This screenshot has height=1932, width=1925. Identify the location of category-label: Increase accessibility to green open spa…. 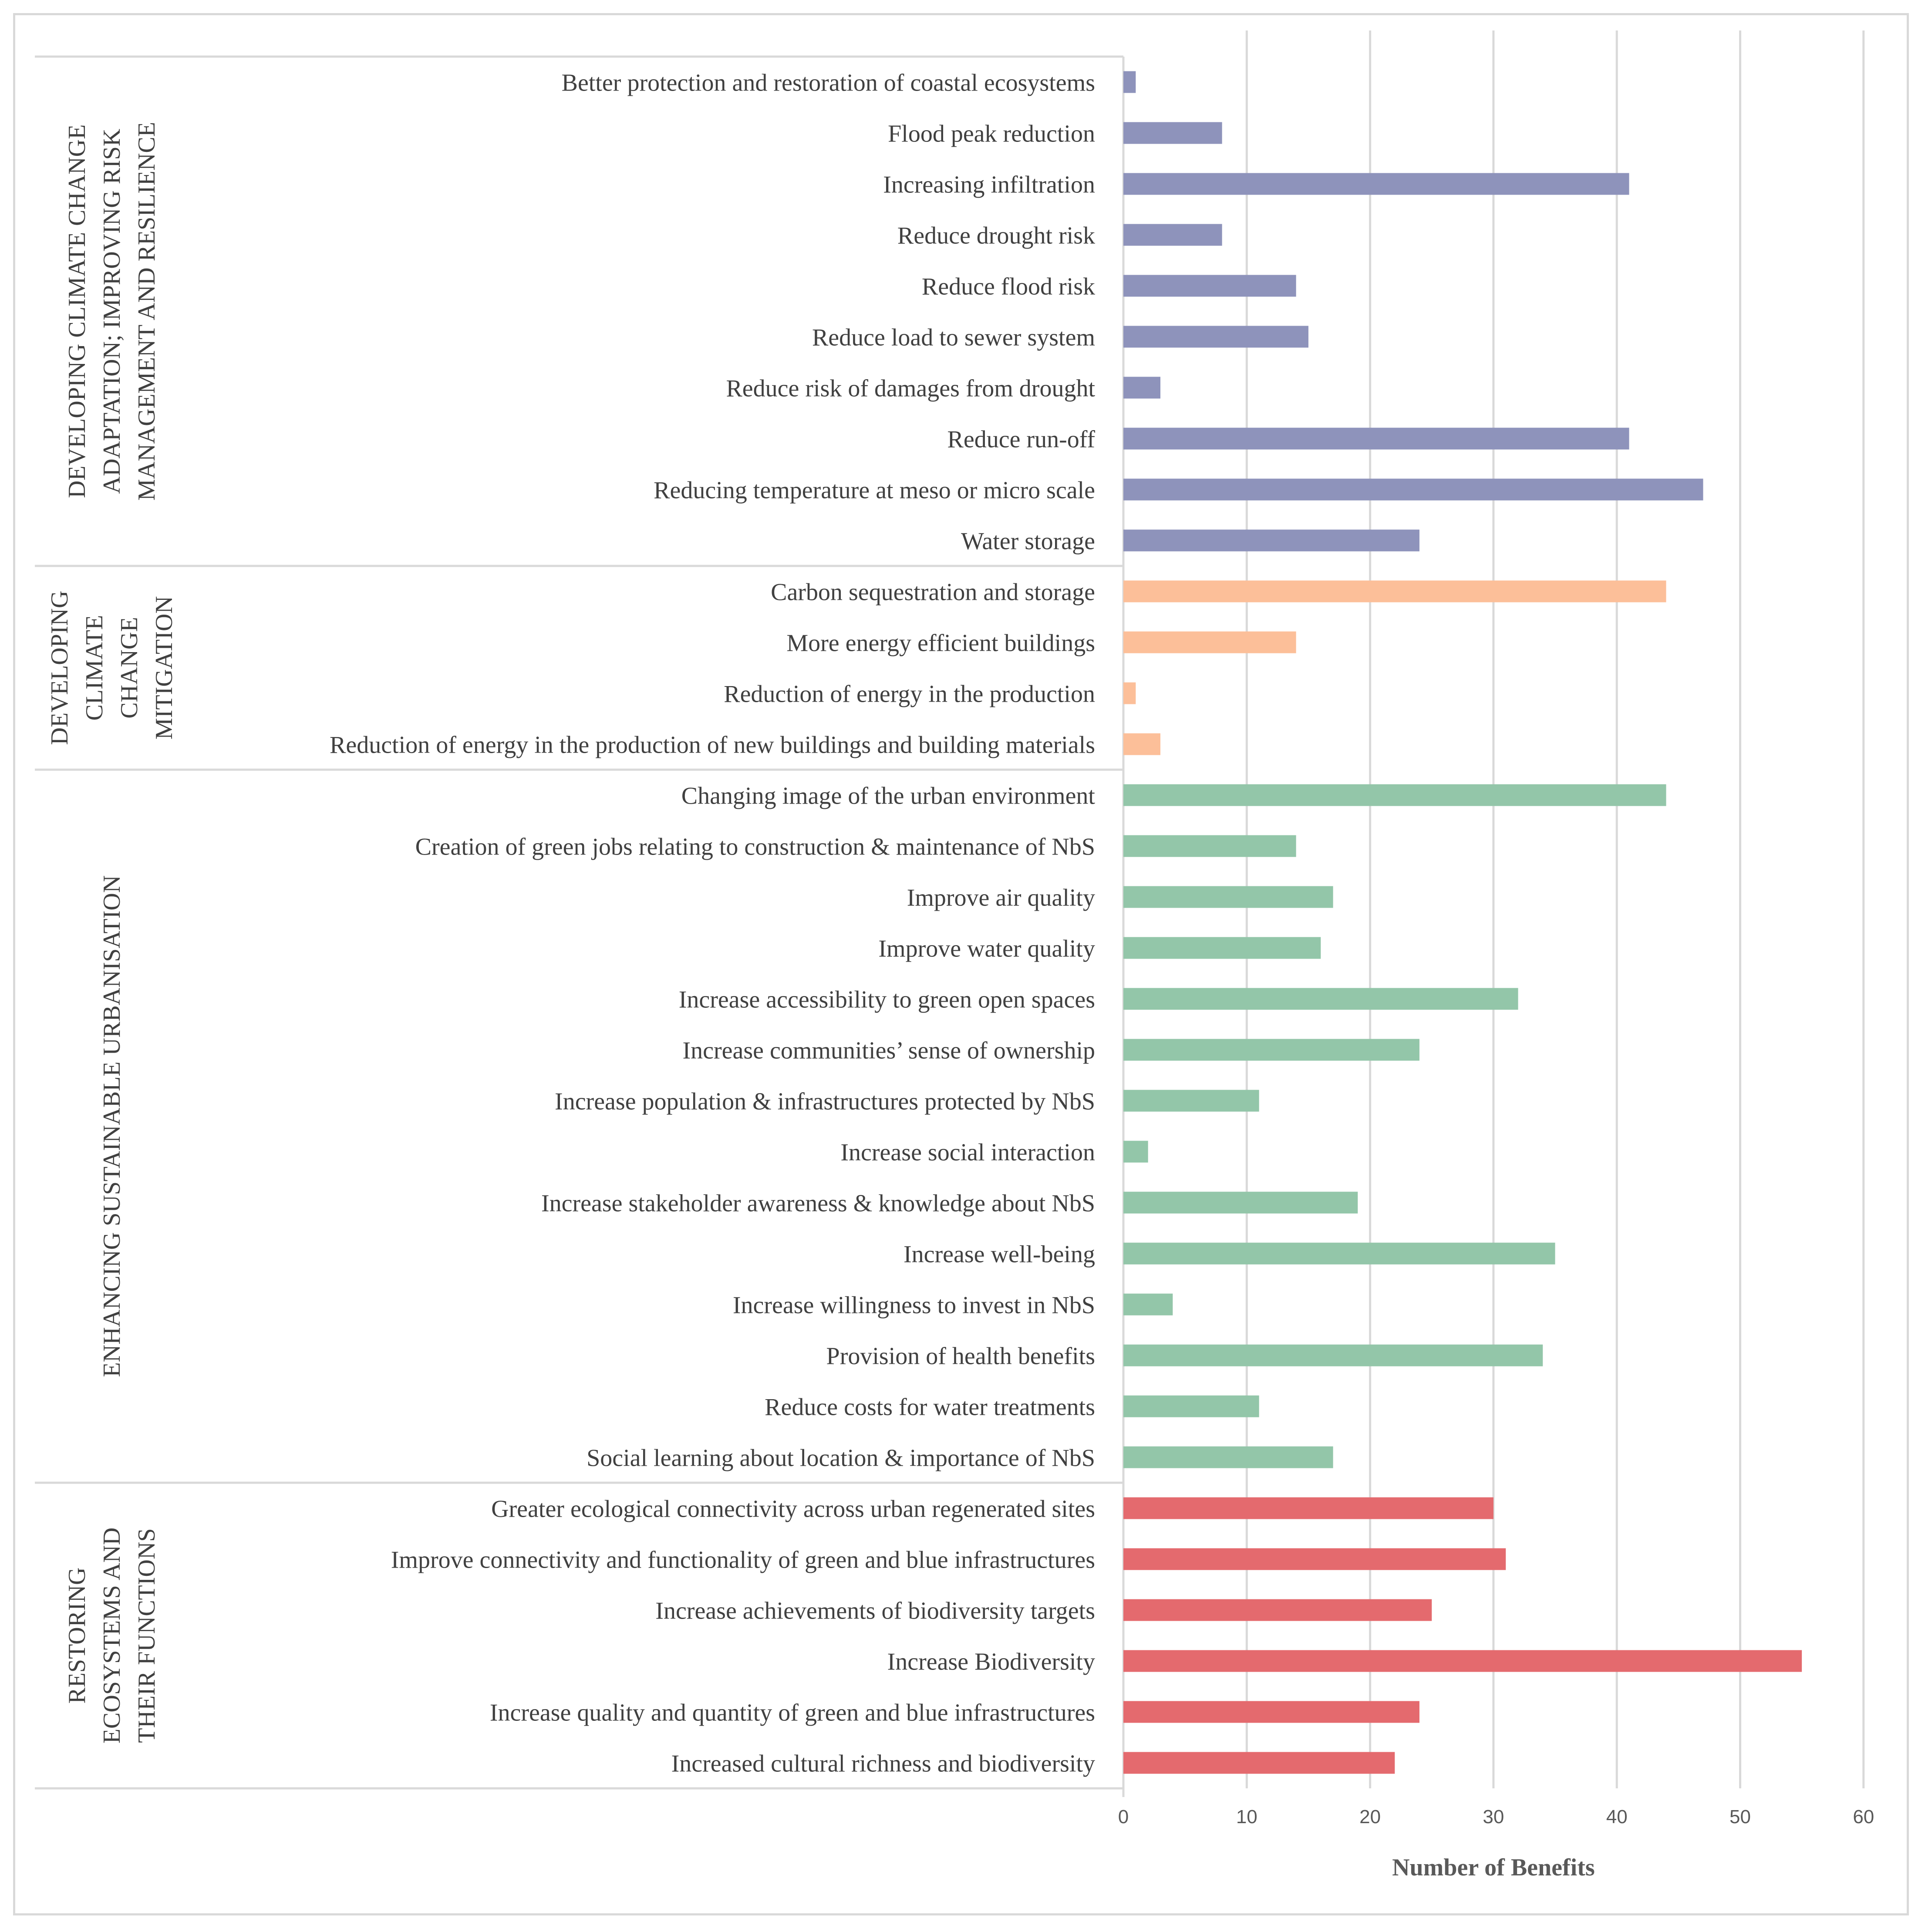
(887, 999).